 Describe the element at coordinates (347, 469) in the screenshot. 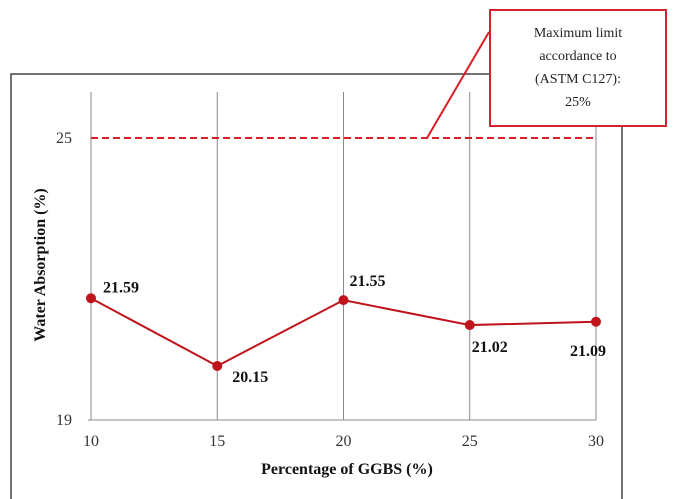

I see `x-axis-title: Percentage of GGBS (%)` at that location.